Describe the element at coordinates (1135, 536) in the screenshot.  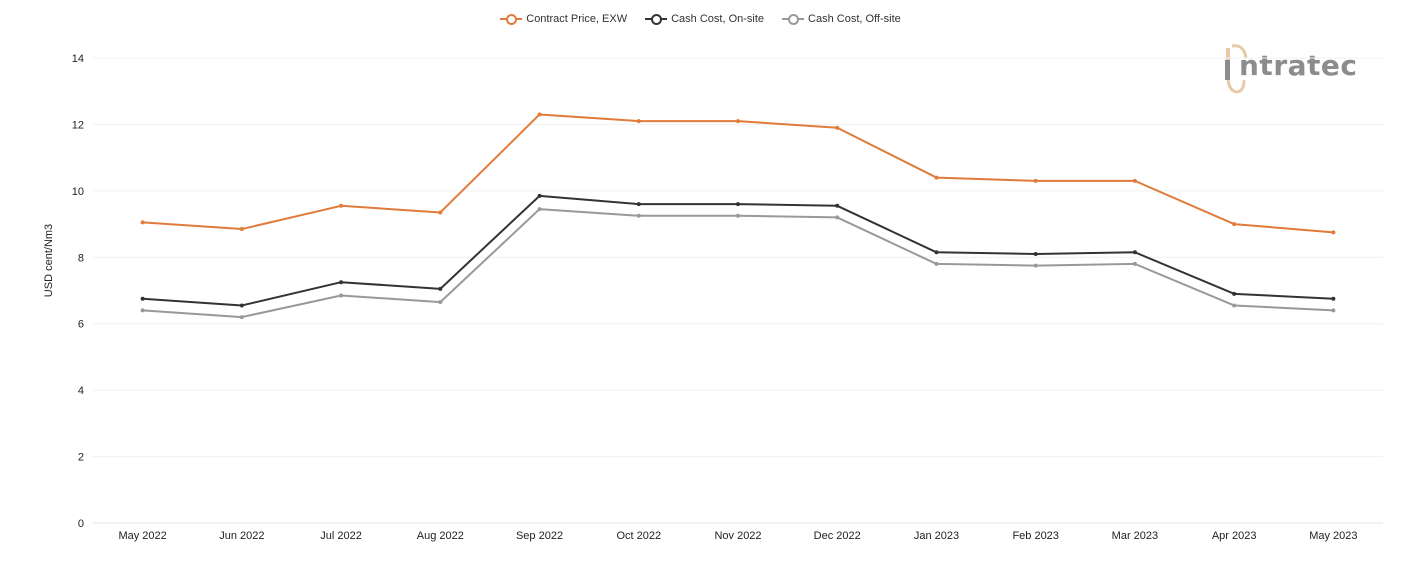
I see `x-tick-label: Mar 2023` at that location.